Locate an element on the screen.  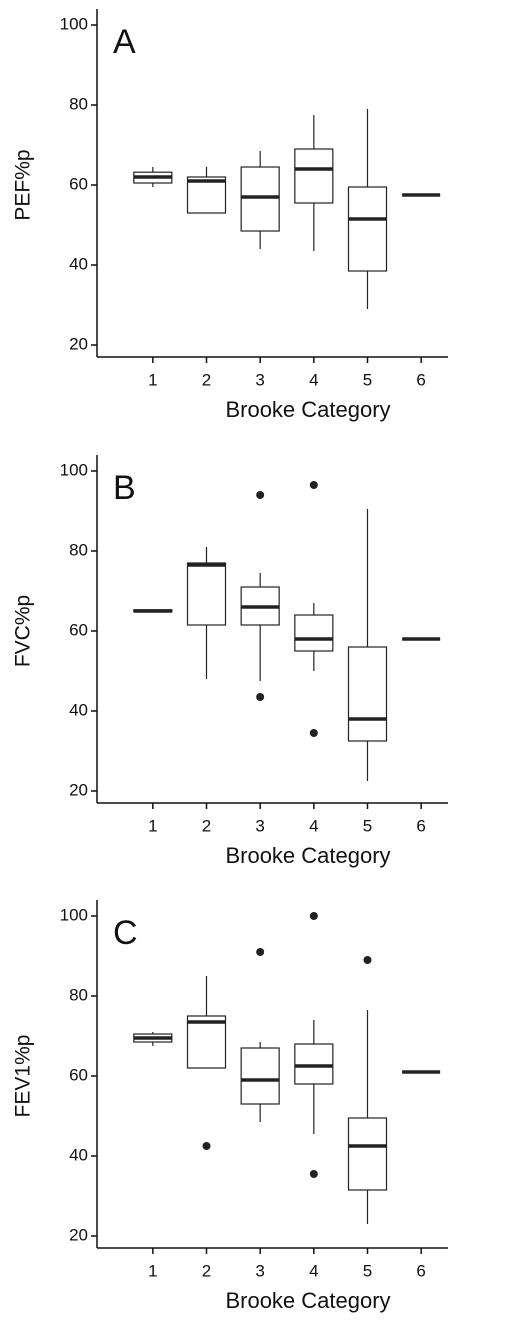
y-axis-title: FEV1%p is located at coordinates (23, 1076).